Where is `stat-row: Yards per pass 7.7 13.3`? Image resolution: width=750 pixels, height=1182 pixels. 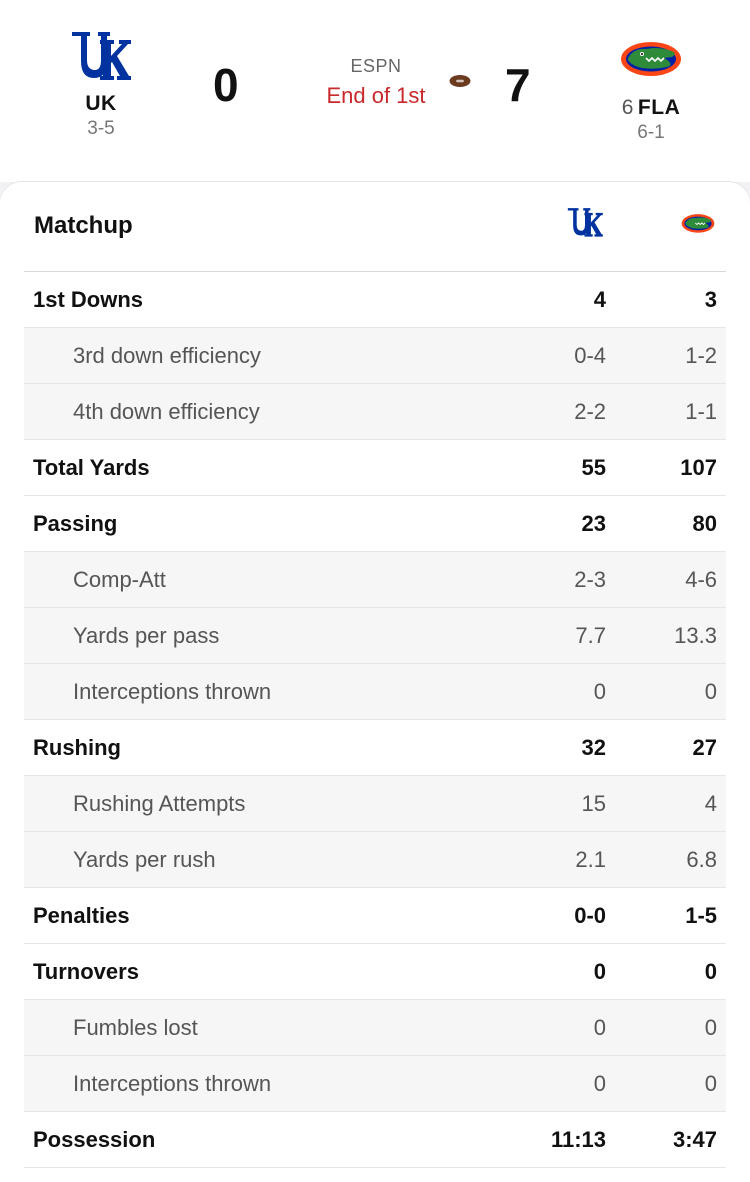 stat-row: Yards per pass 7.7 13.3 is located at coordinates (375, 636).